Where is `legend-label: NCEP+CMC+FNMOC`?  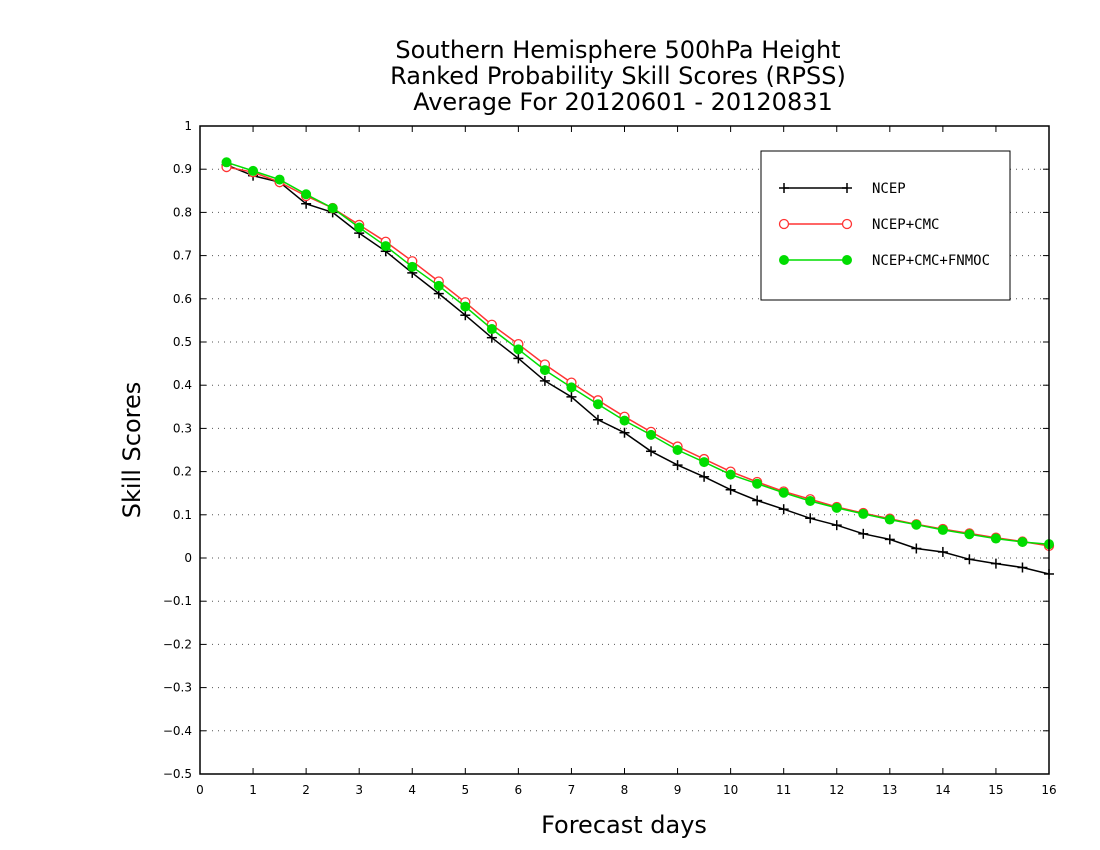
legend-label: NCEP+CMC+FNMOC is located at coordinates (931, 261).